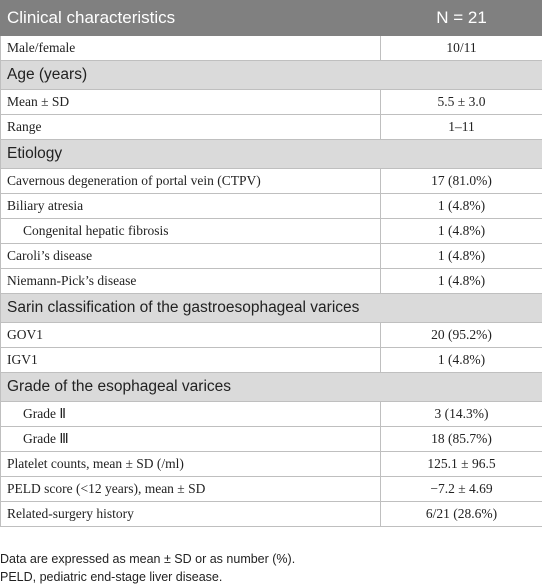  I want to click on row-label: PELD score (<12 years), mean ± SD, so click(190, 489).